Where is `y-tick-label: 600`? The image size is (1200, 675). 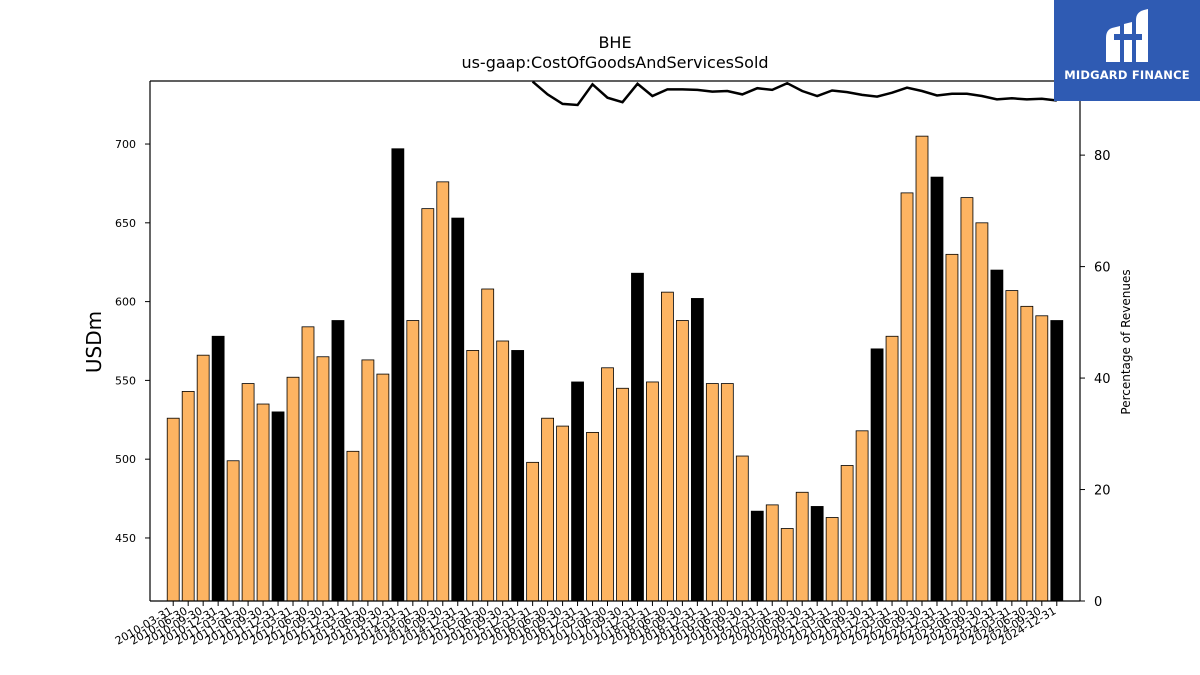 y-tick-label: 600 is located at coordinates (125, 302).